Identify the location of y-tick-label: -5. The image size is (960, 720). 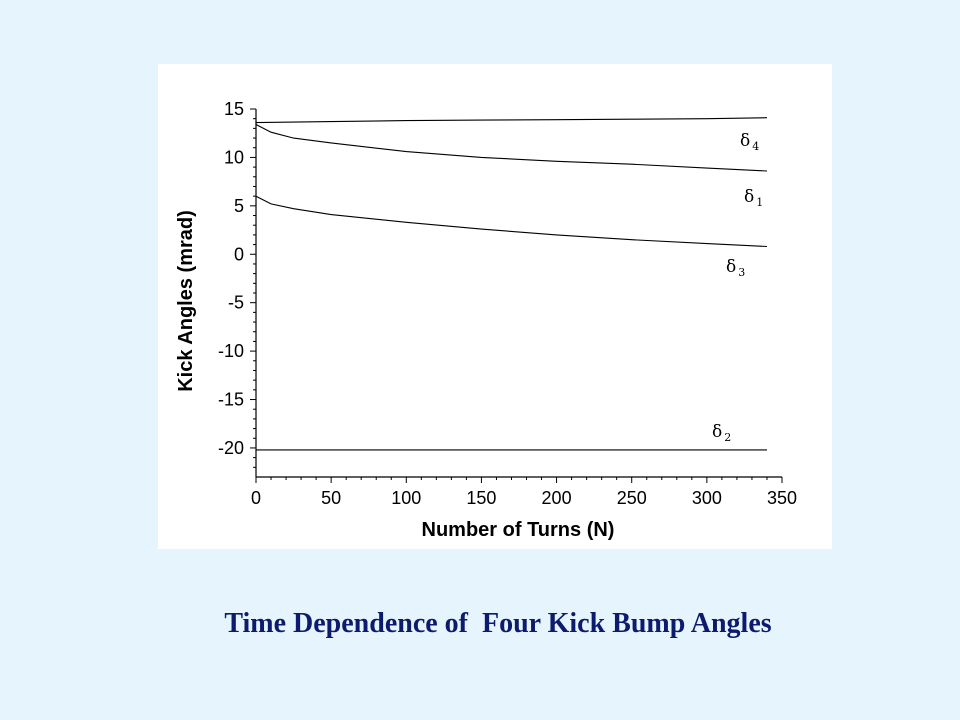
(236, 303).